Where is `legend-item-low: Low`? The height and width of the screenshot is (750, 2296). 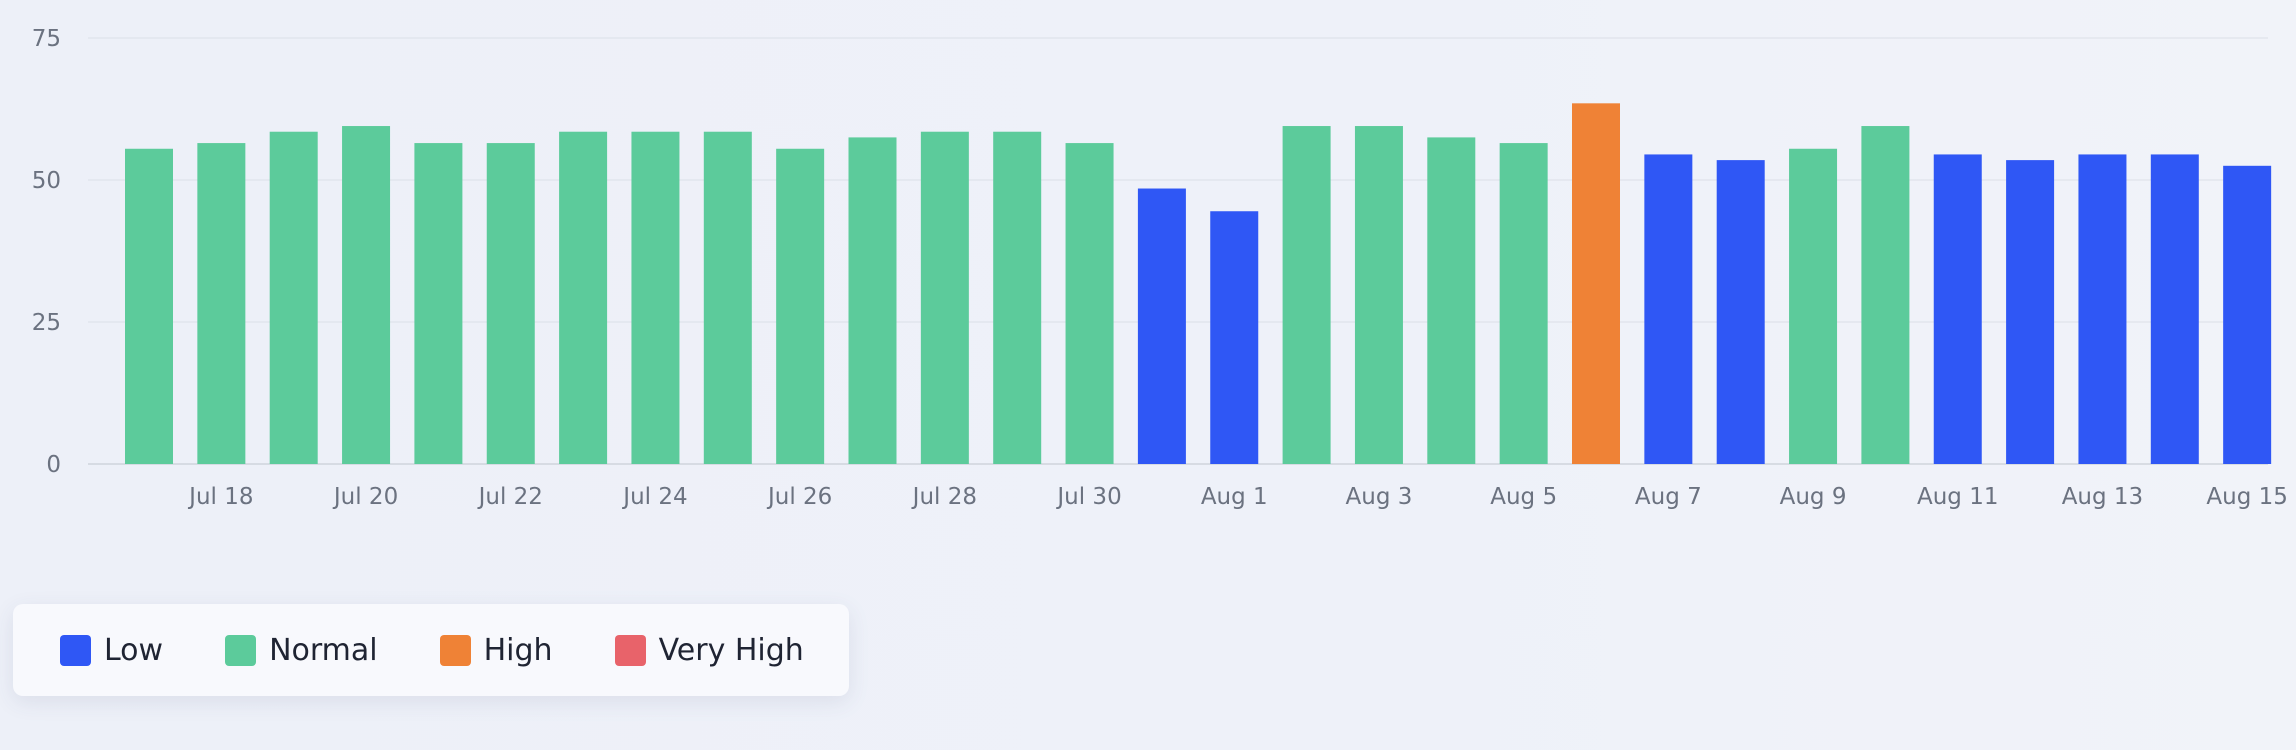
legend-item-low: Low is located at coordinates (111, 650).